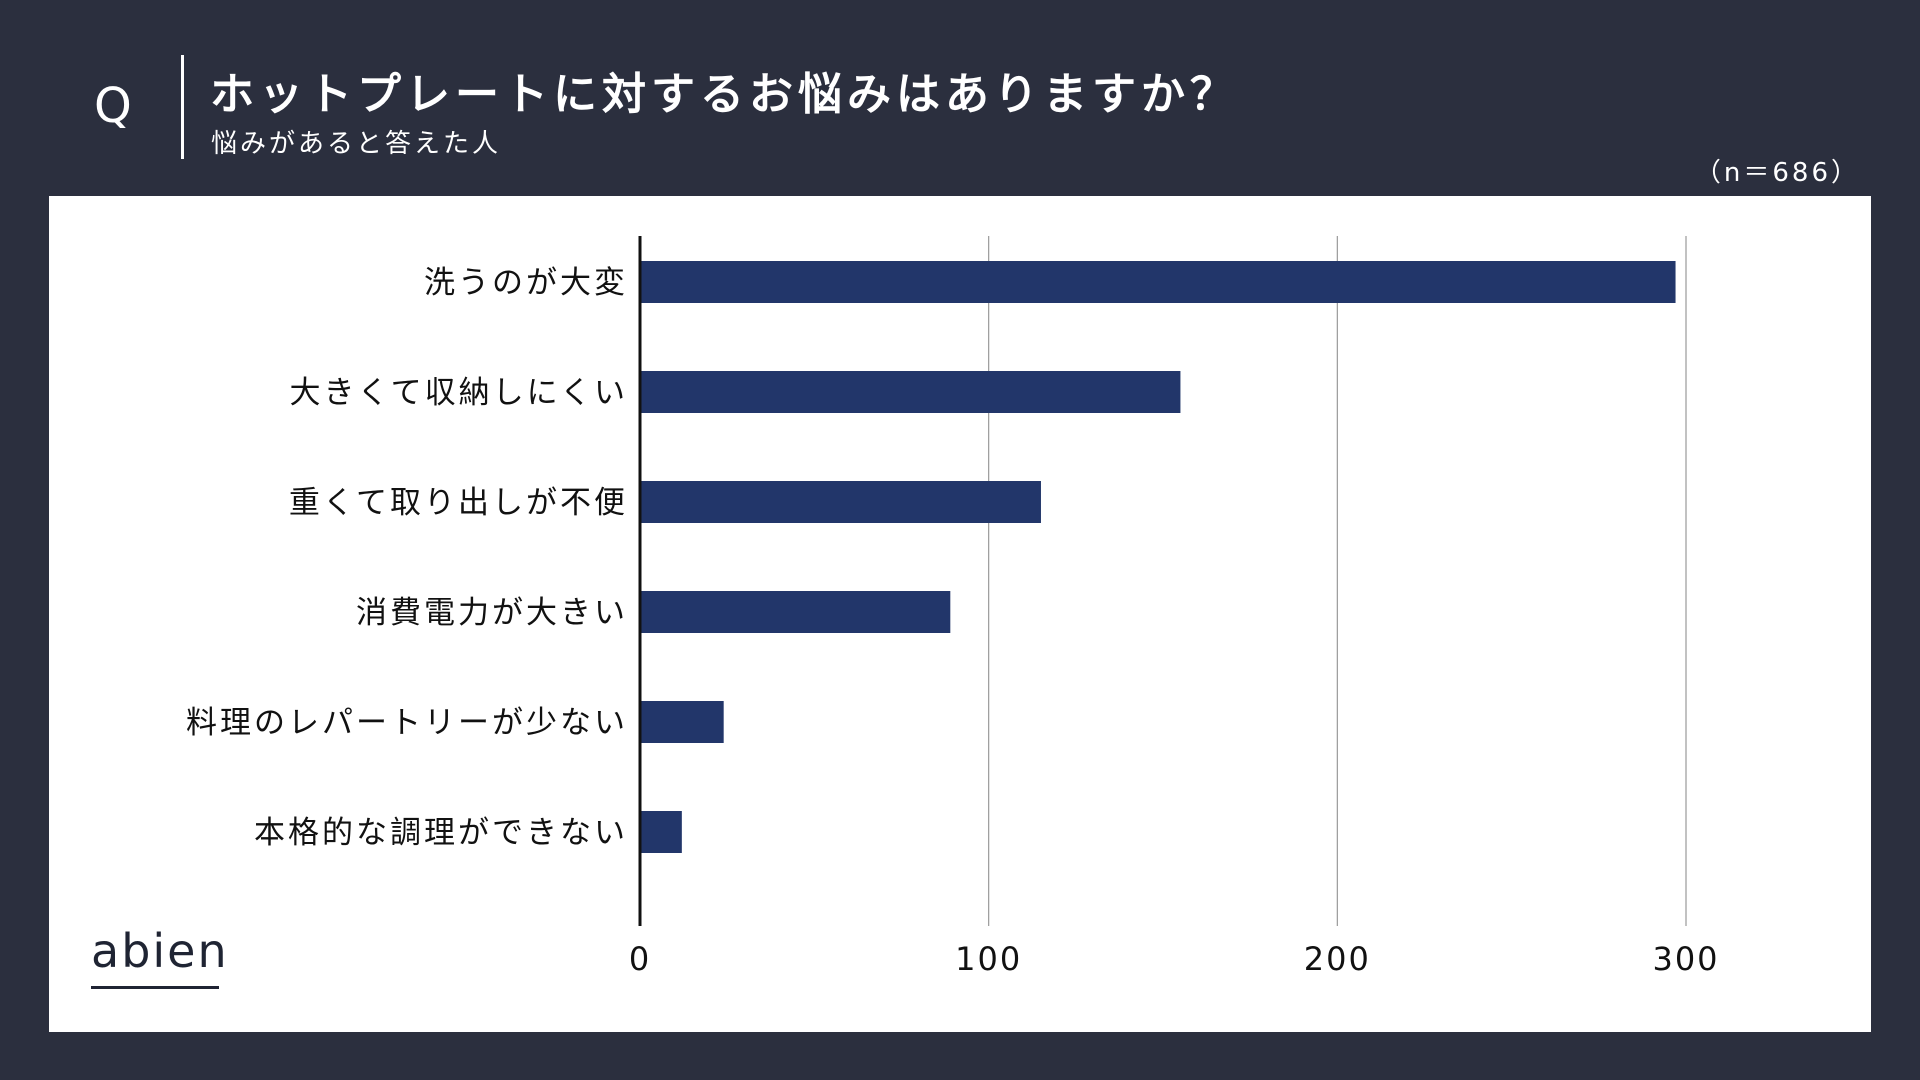  What do you see at coordinates (459, 393) in the screenshot?
I see `category-label-1: 大きくて収納しにくい` at bounding box center [459, 393].